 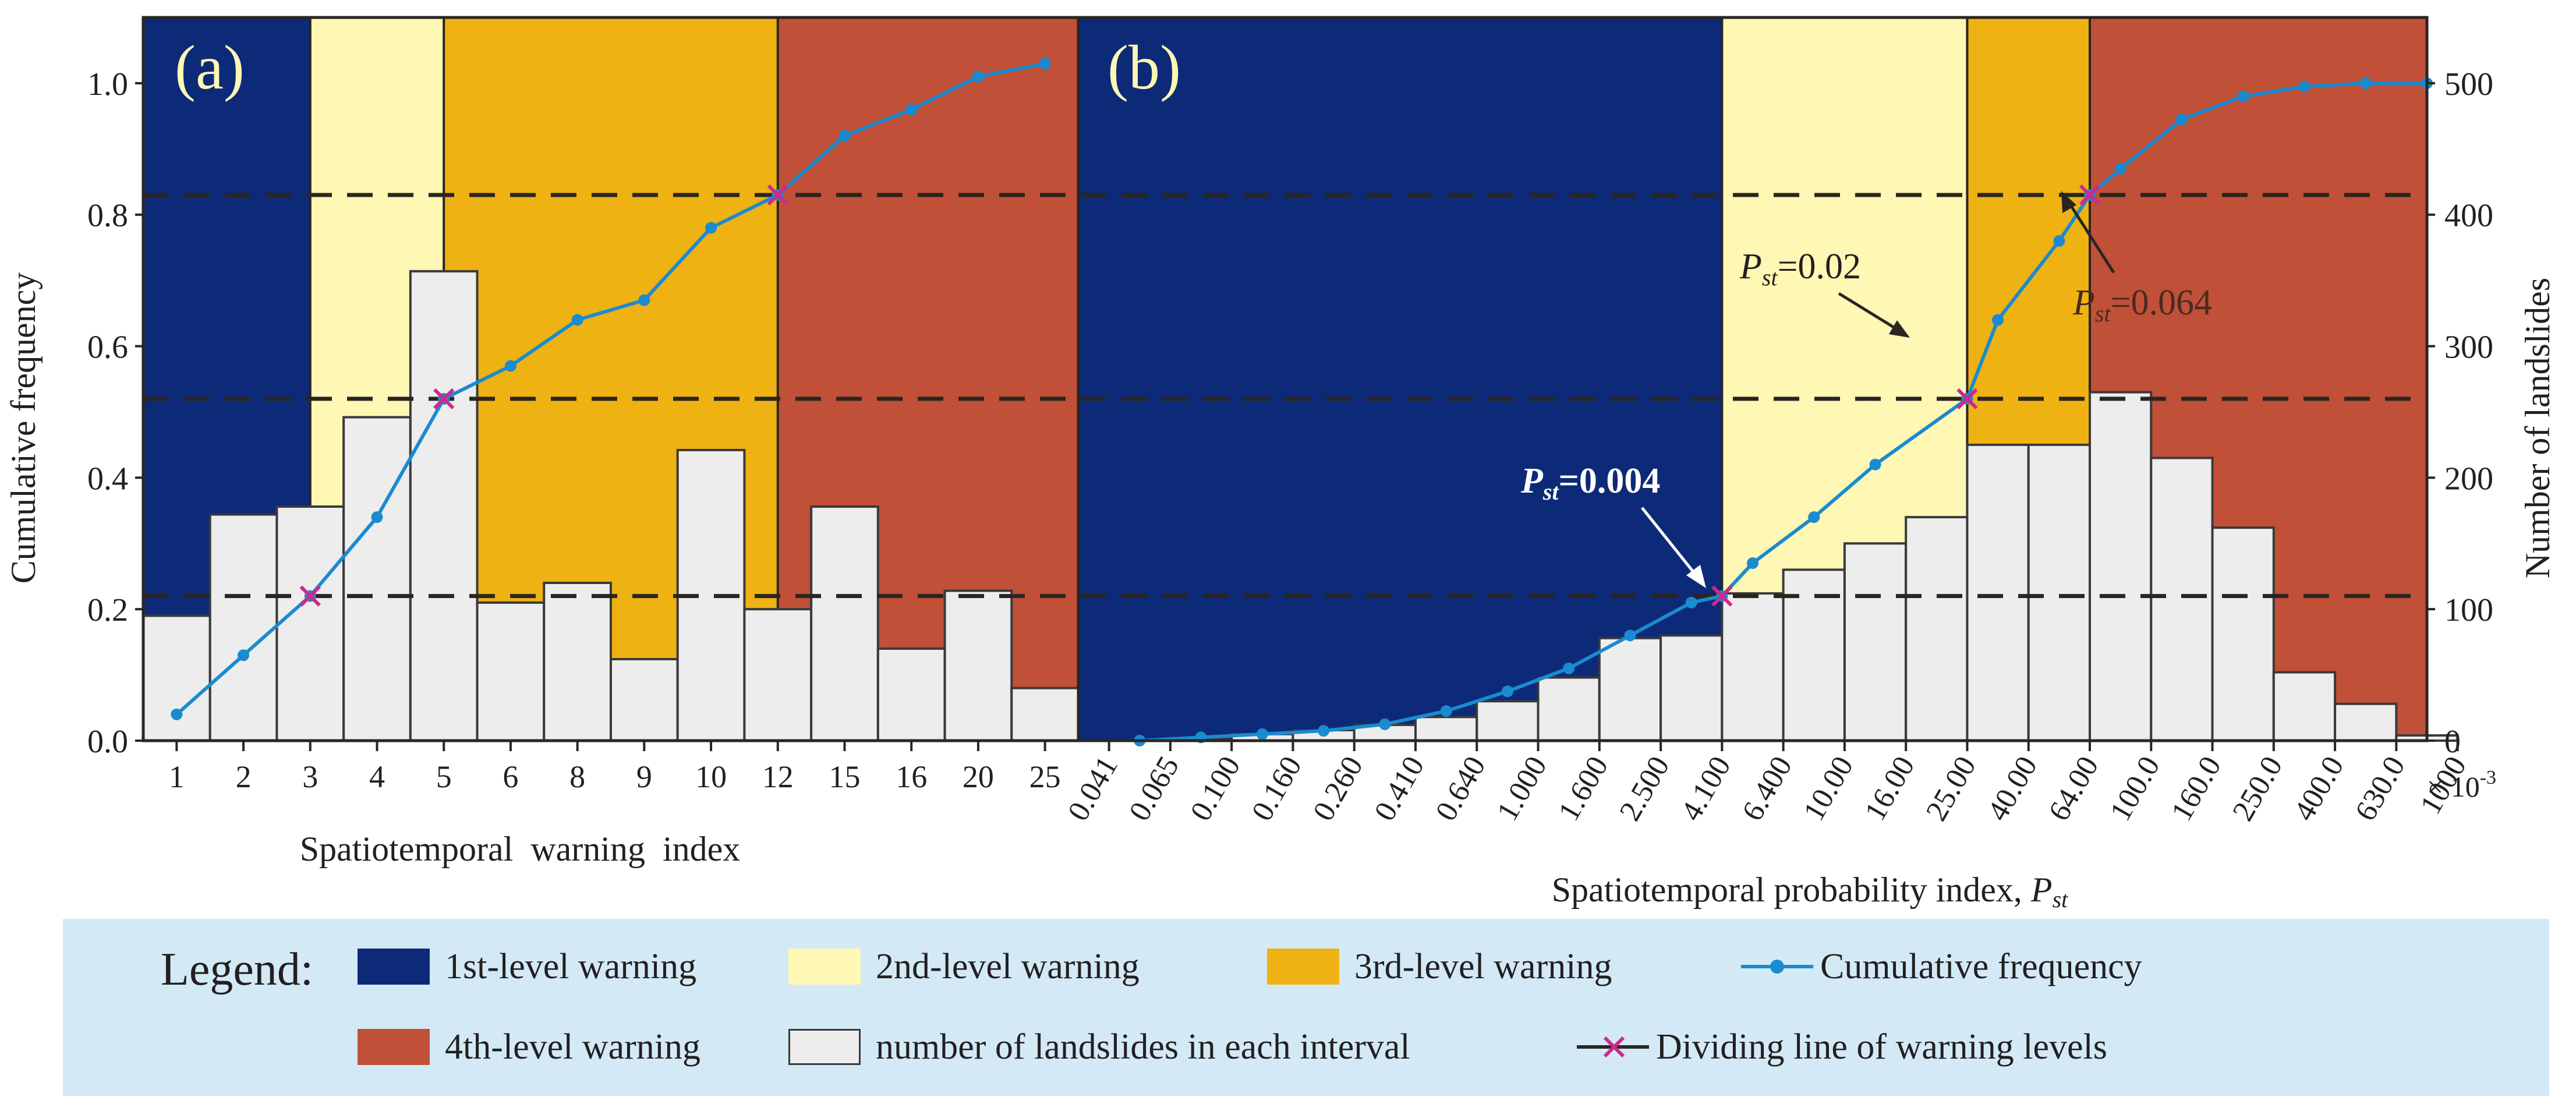 I want to click on x-b-tick-label: 400.0, so click(x=2319, y=789).